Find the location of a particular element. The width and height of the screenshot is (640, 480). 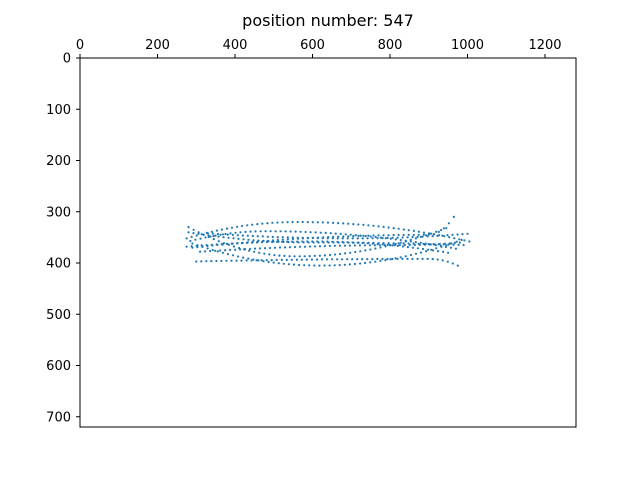

x-tick-label: 600 is located at coordinates (312, 45).